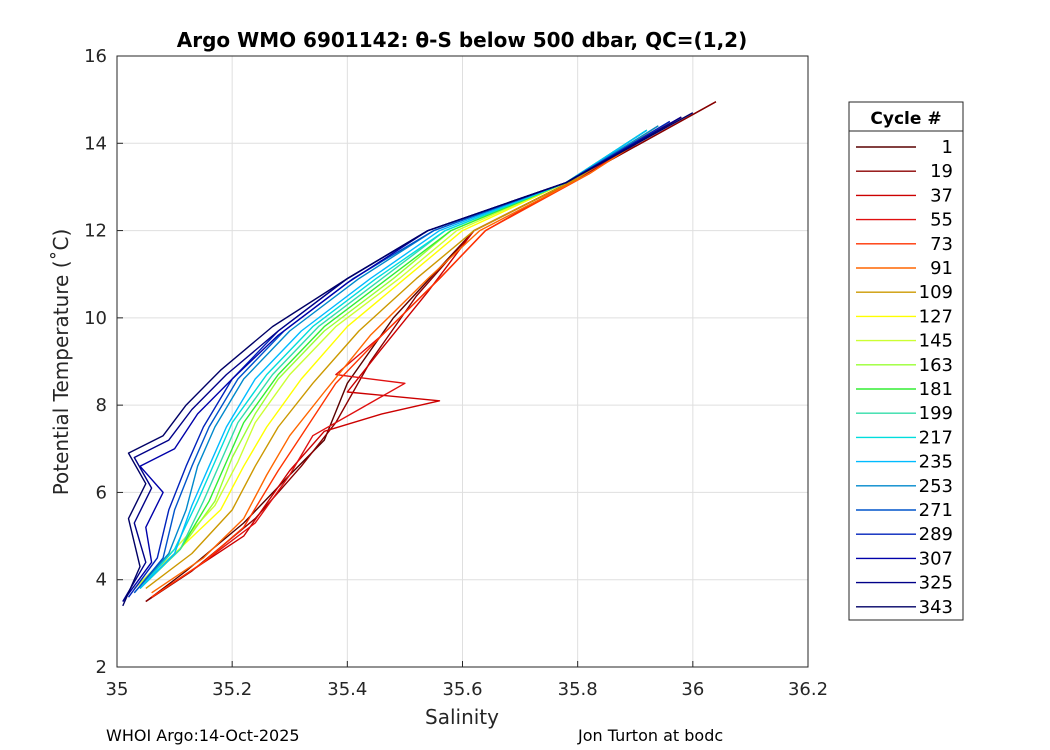  What do you see at coordinates (61, 362) in the screenshot?
I see `y-axis-label: Potential Temperature (˚C)` at bounding box center [61, 362].